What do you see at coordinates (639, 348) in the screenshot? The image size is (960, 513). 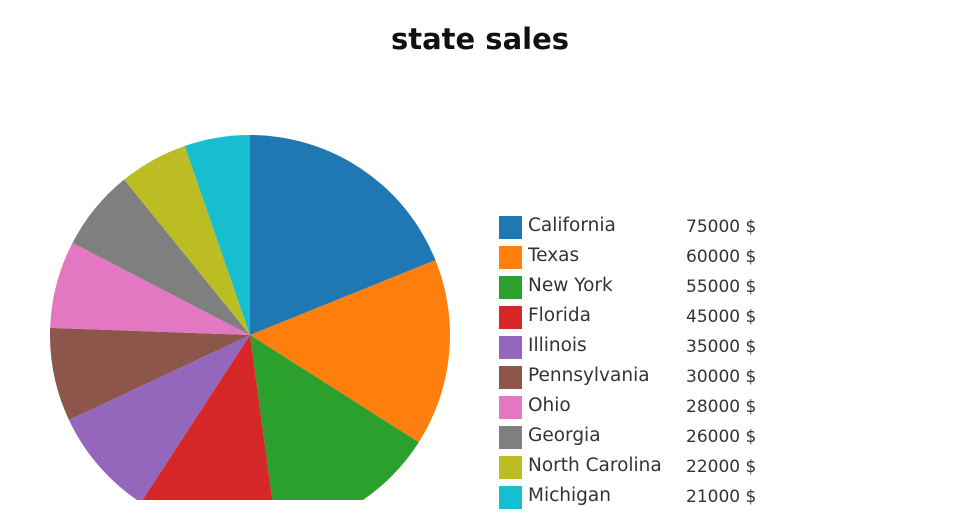 I see `legend-item-illinois: Illinois 35000 $` at bounding box center [639, 348].